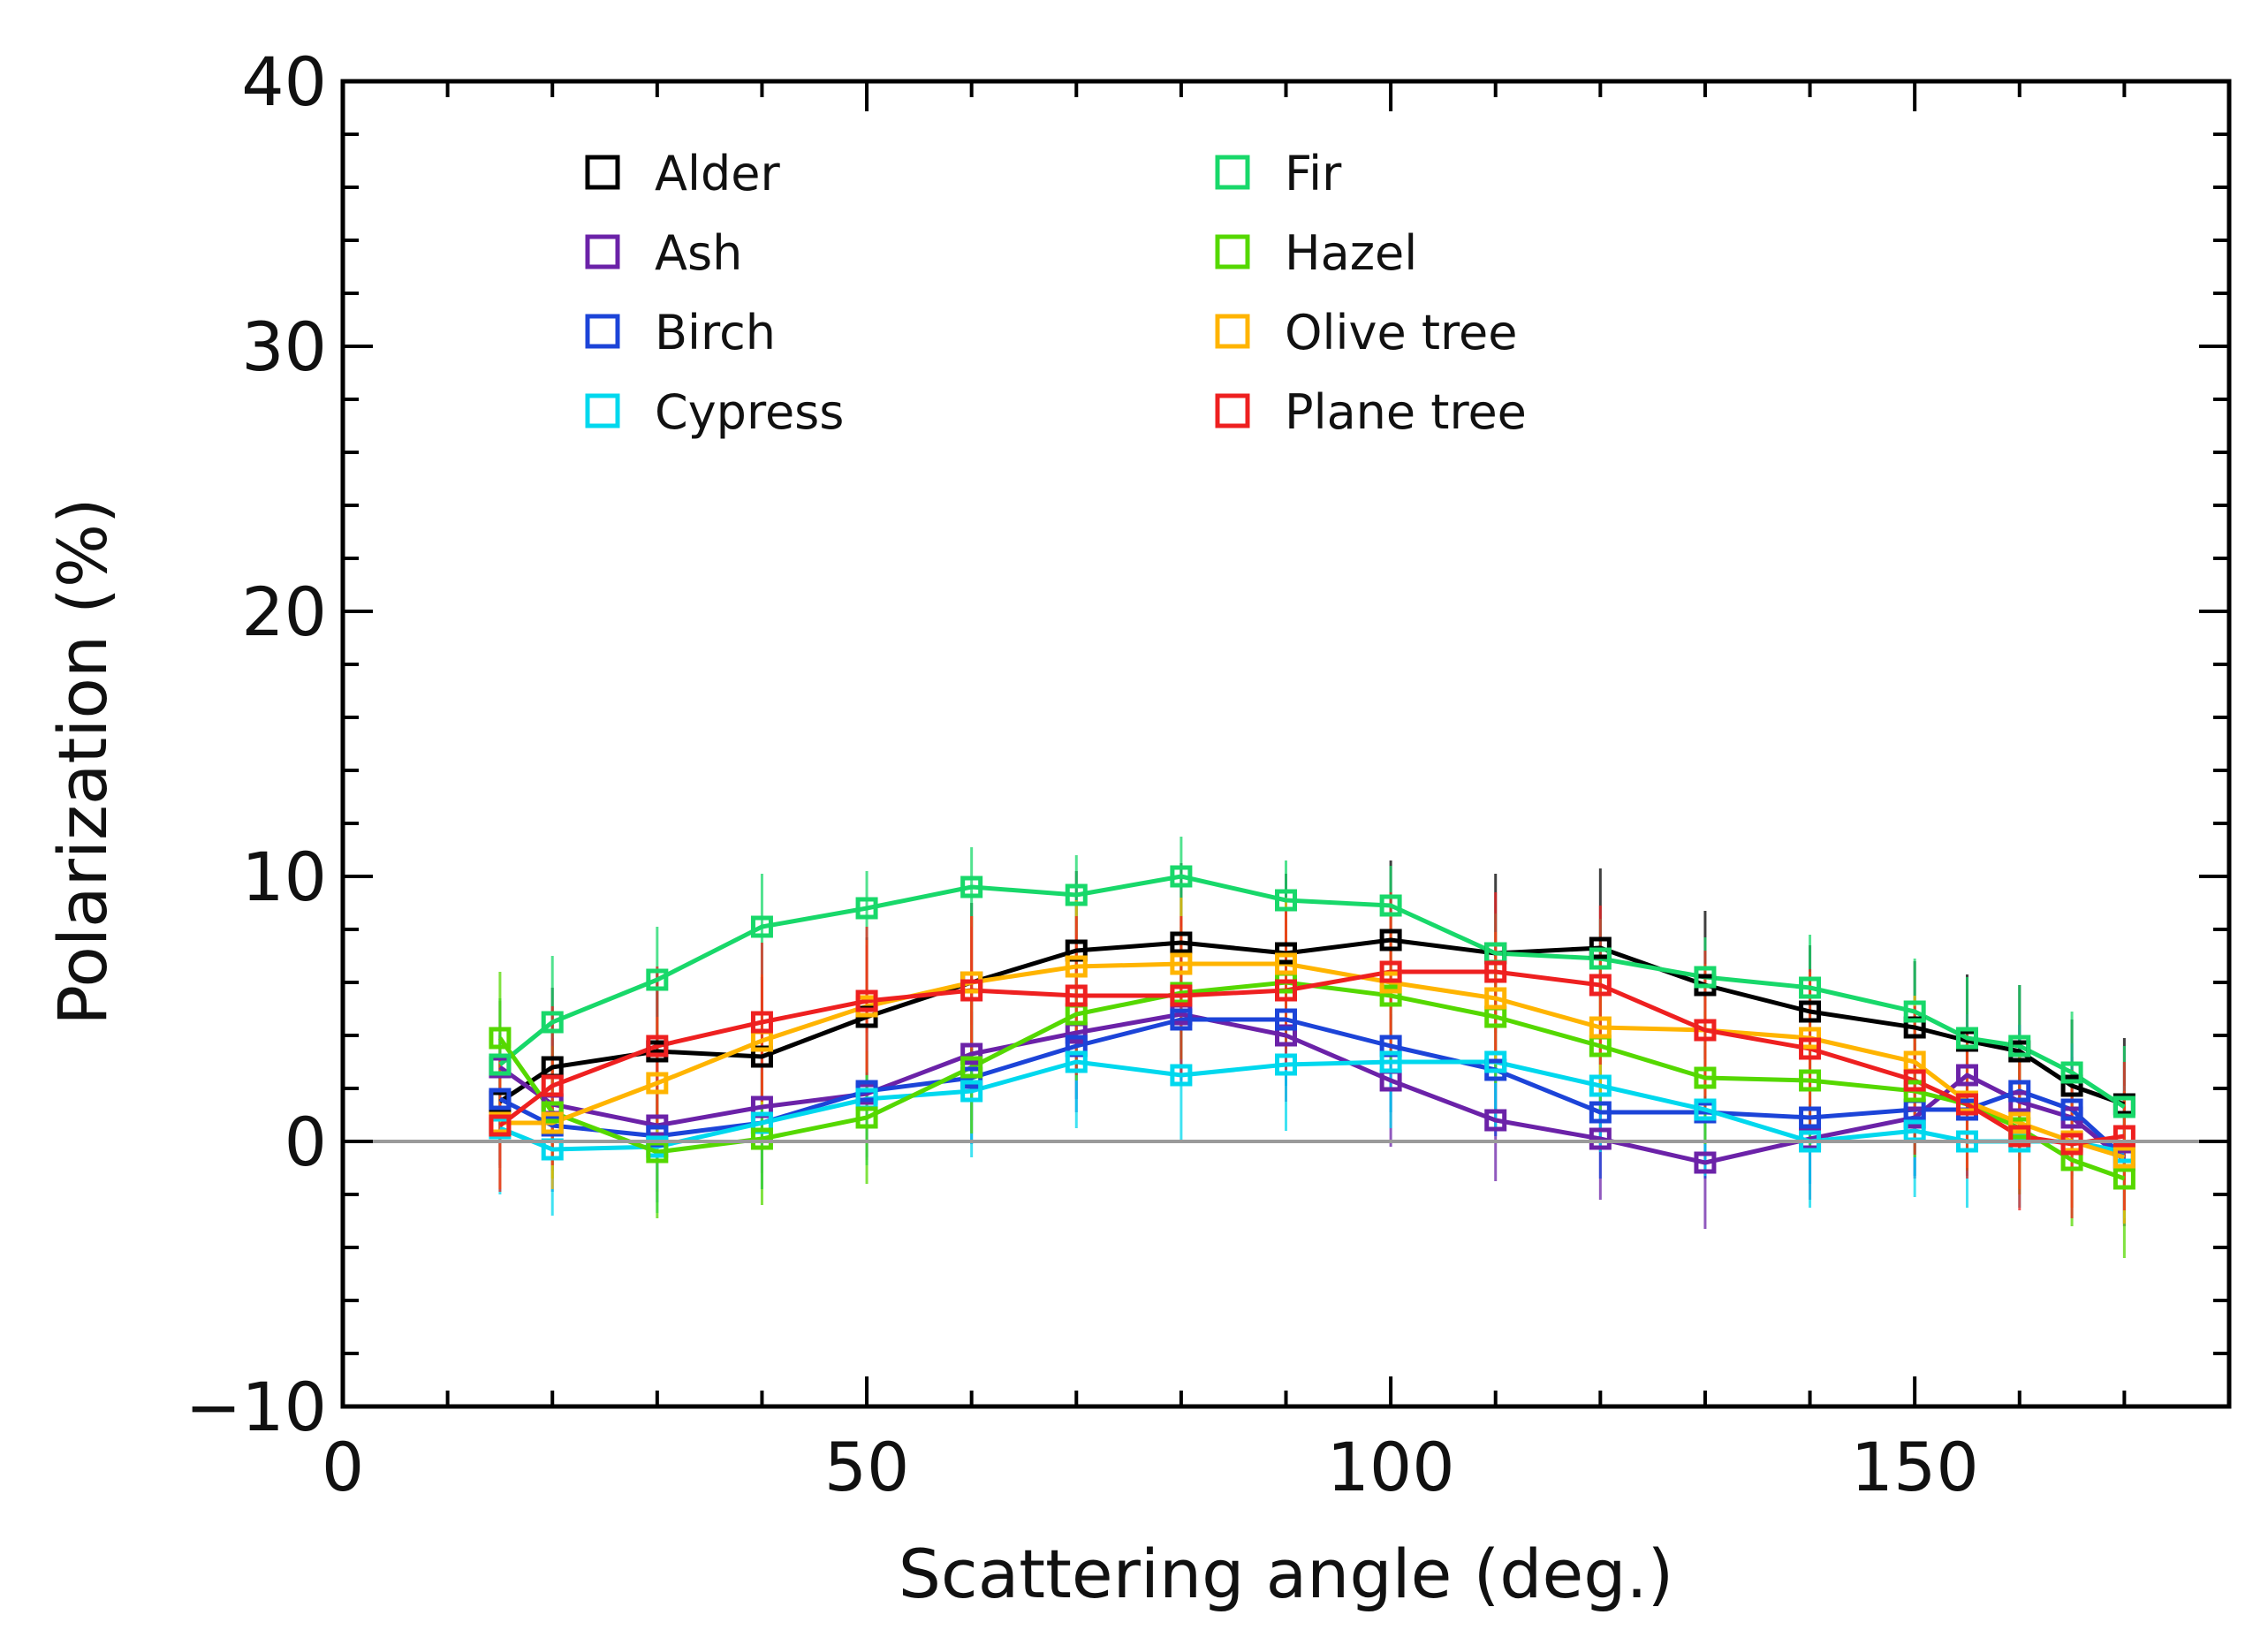 This screenshot has width=2268, height=1645. I want to click on legend-swatch-cypress, so click(602, 411).